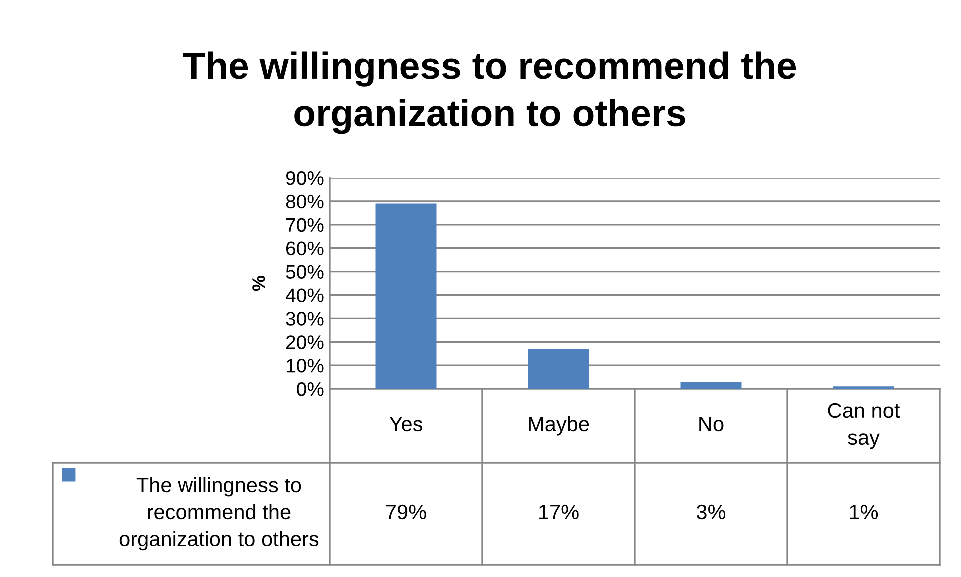 This screenshot has width=961, height=577. I want to click on text: The willingness to recommend the organization to others, so click(219, 514).